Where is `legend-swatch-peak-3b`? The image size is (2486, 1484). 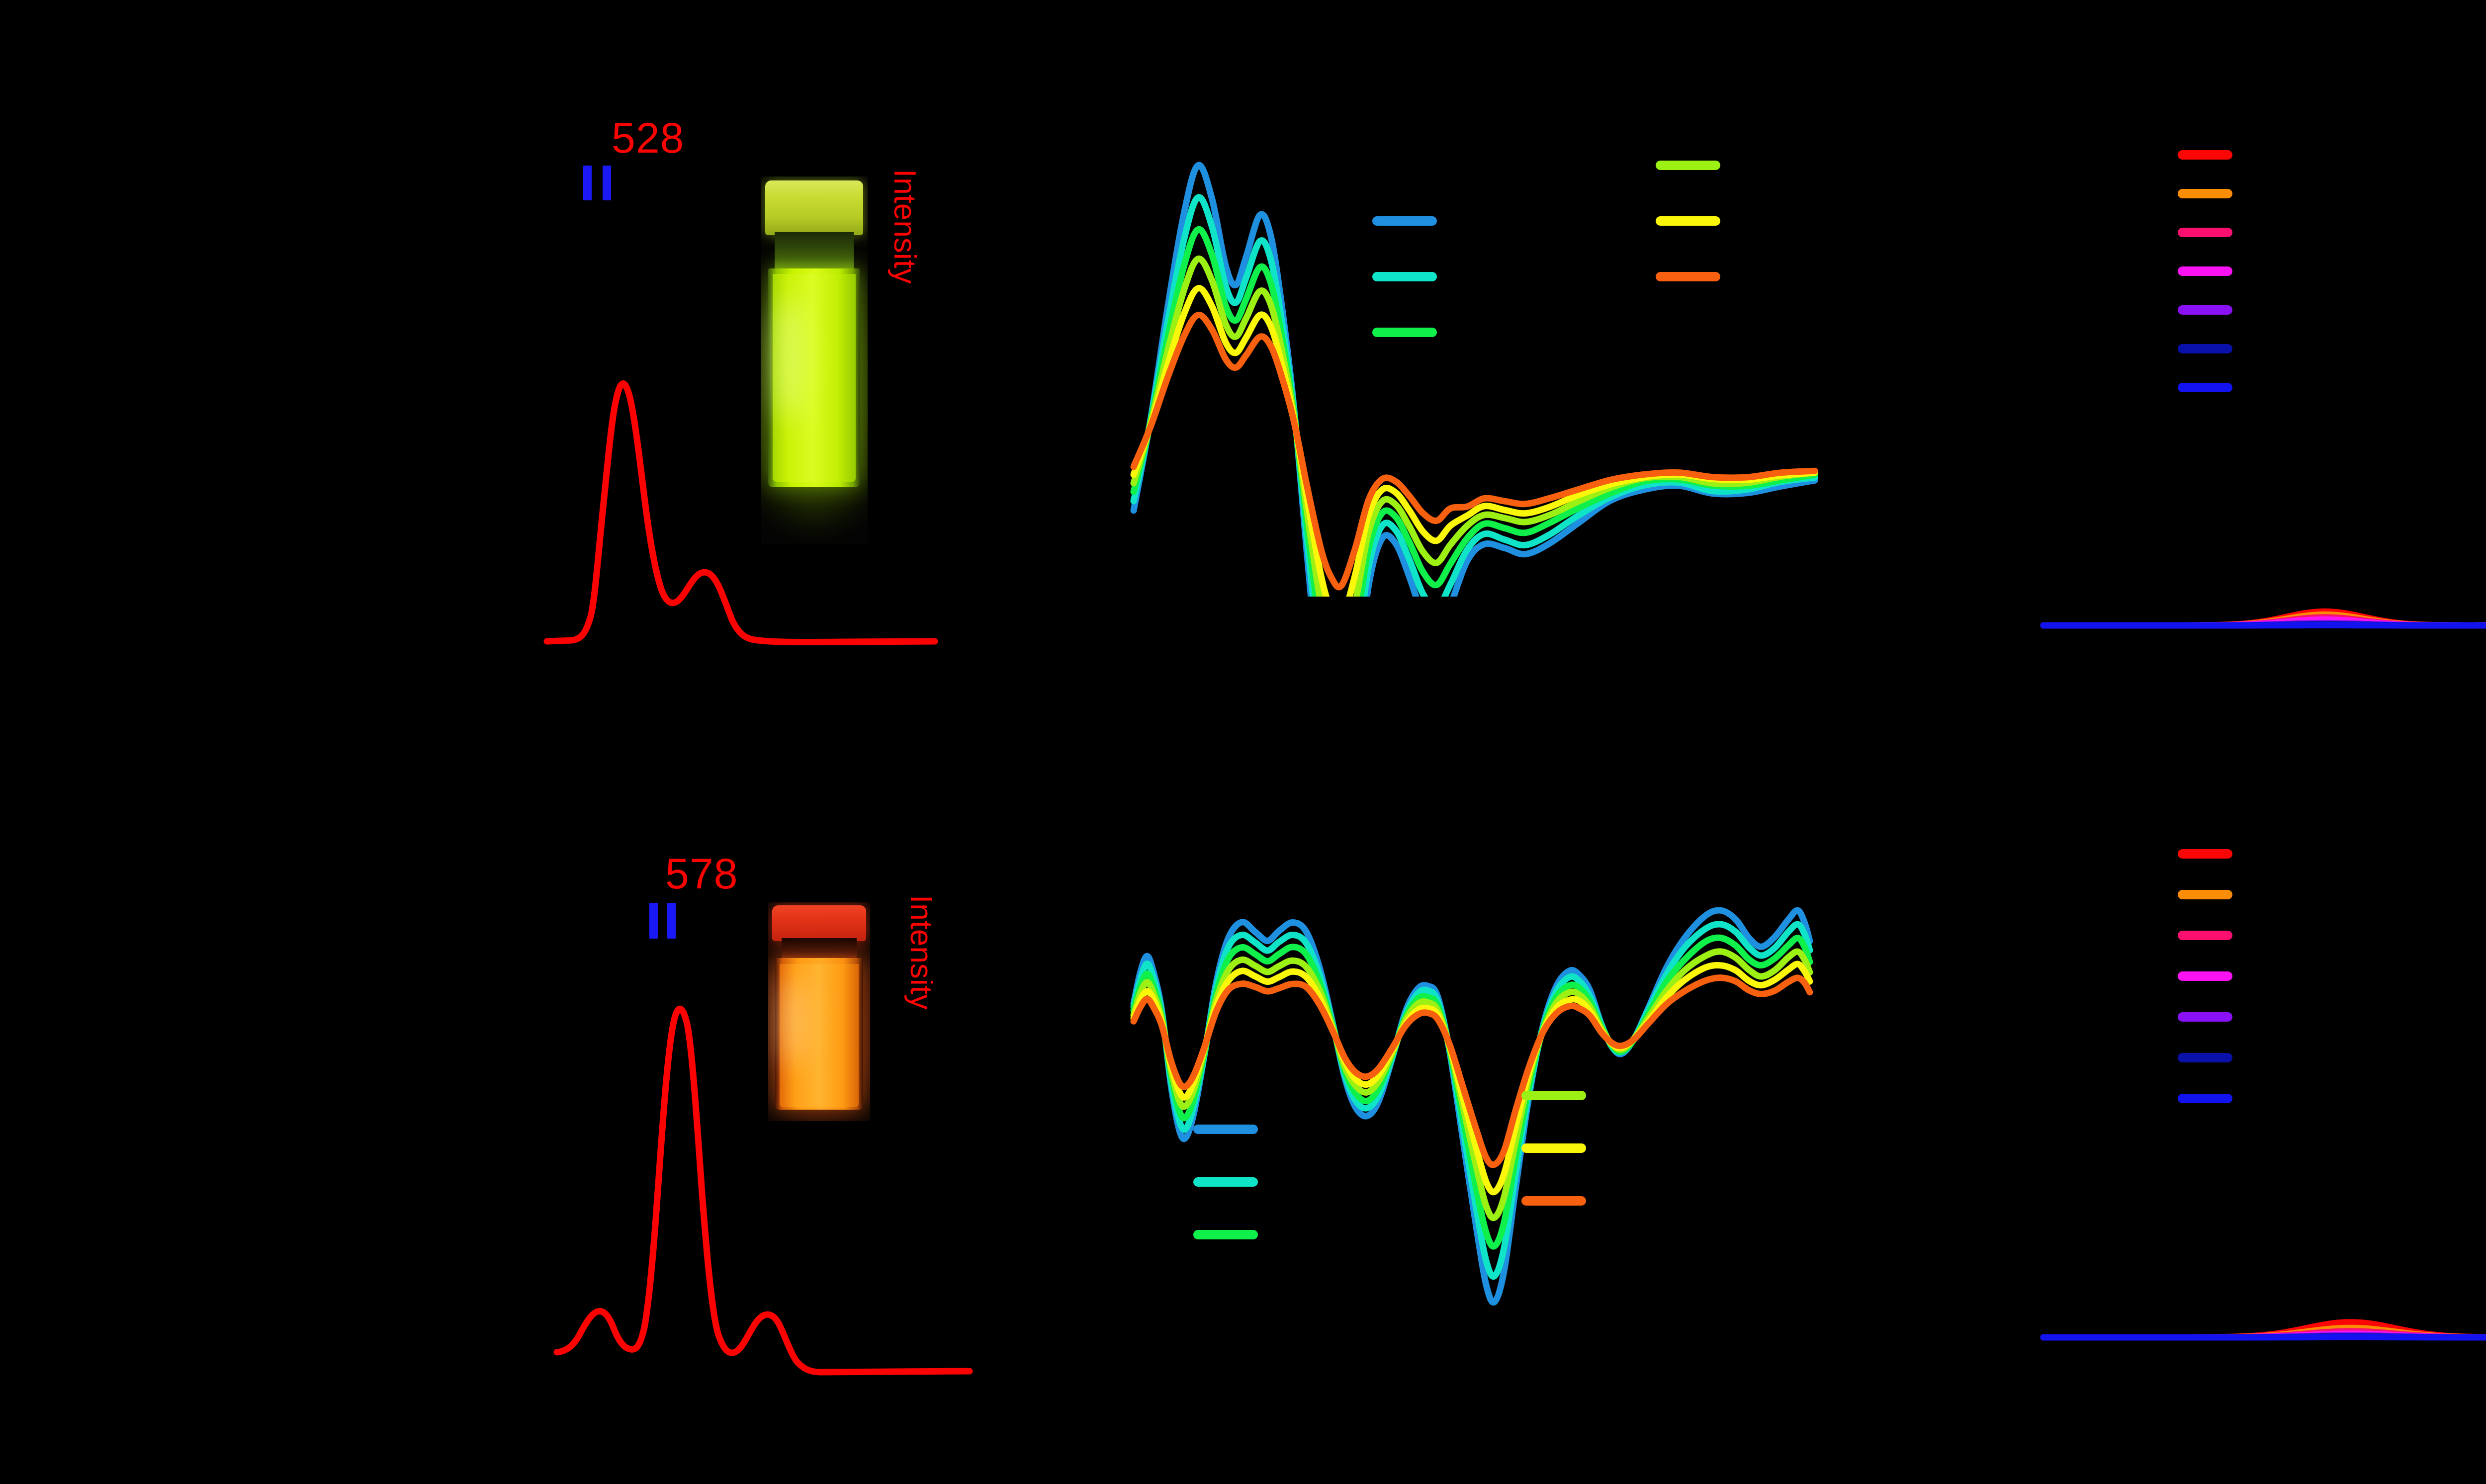
legend-swatch-peak-3b is located at coordinates (2205, 935).